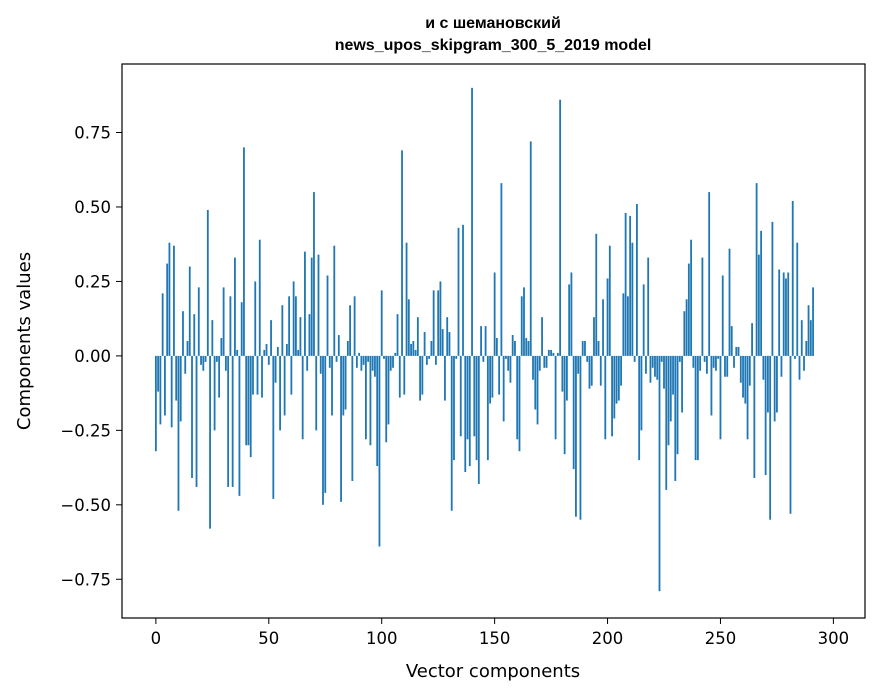 Image resolution: width=880 pixels, height=696 pixels. What do you see at coordinates (85, 430) in the screenshot?
I see `y-tick-label: −0.25` at bounding box center [85, 430].